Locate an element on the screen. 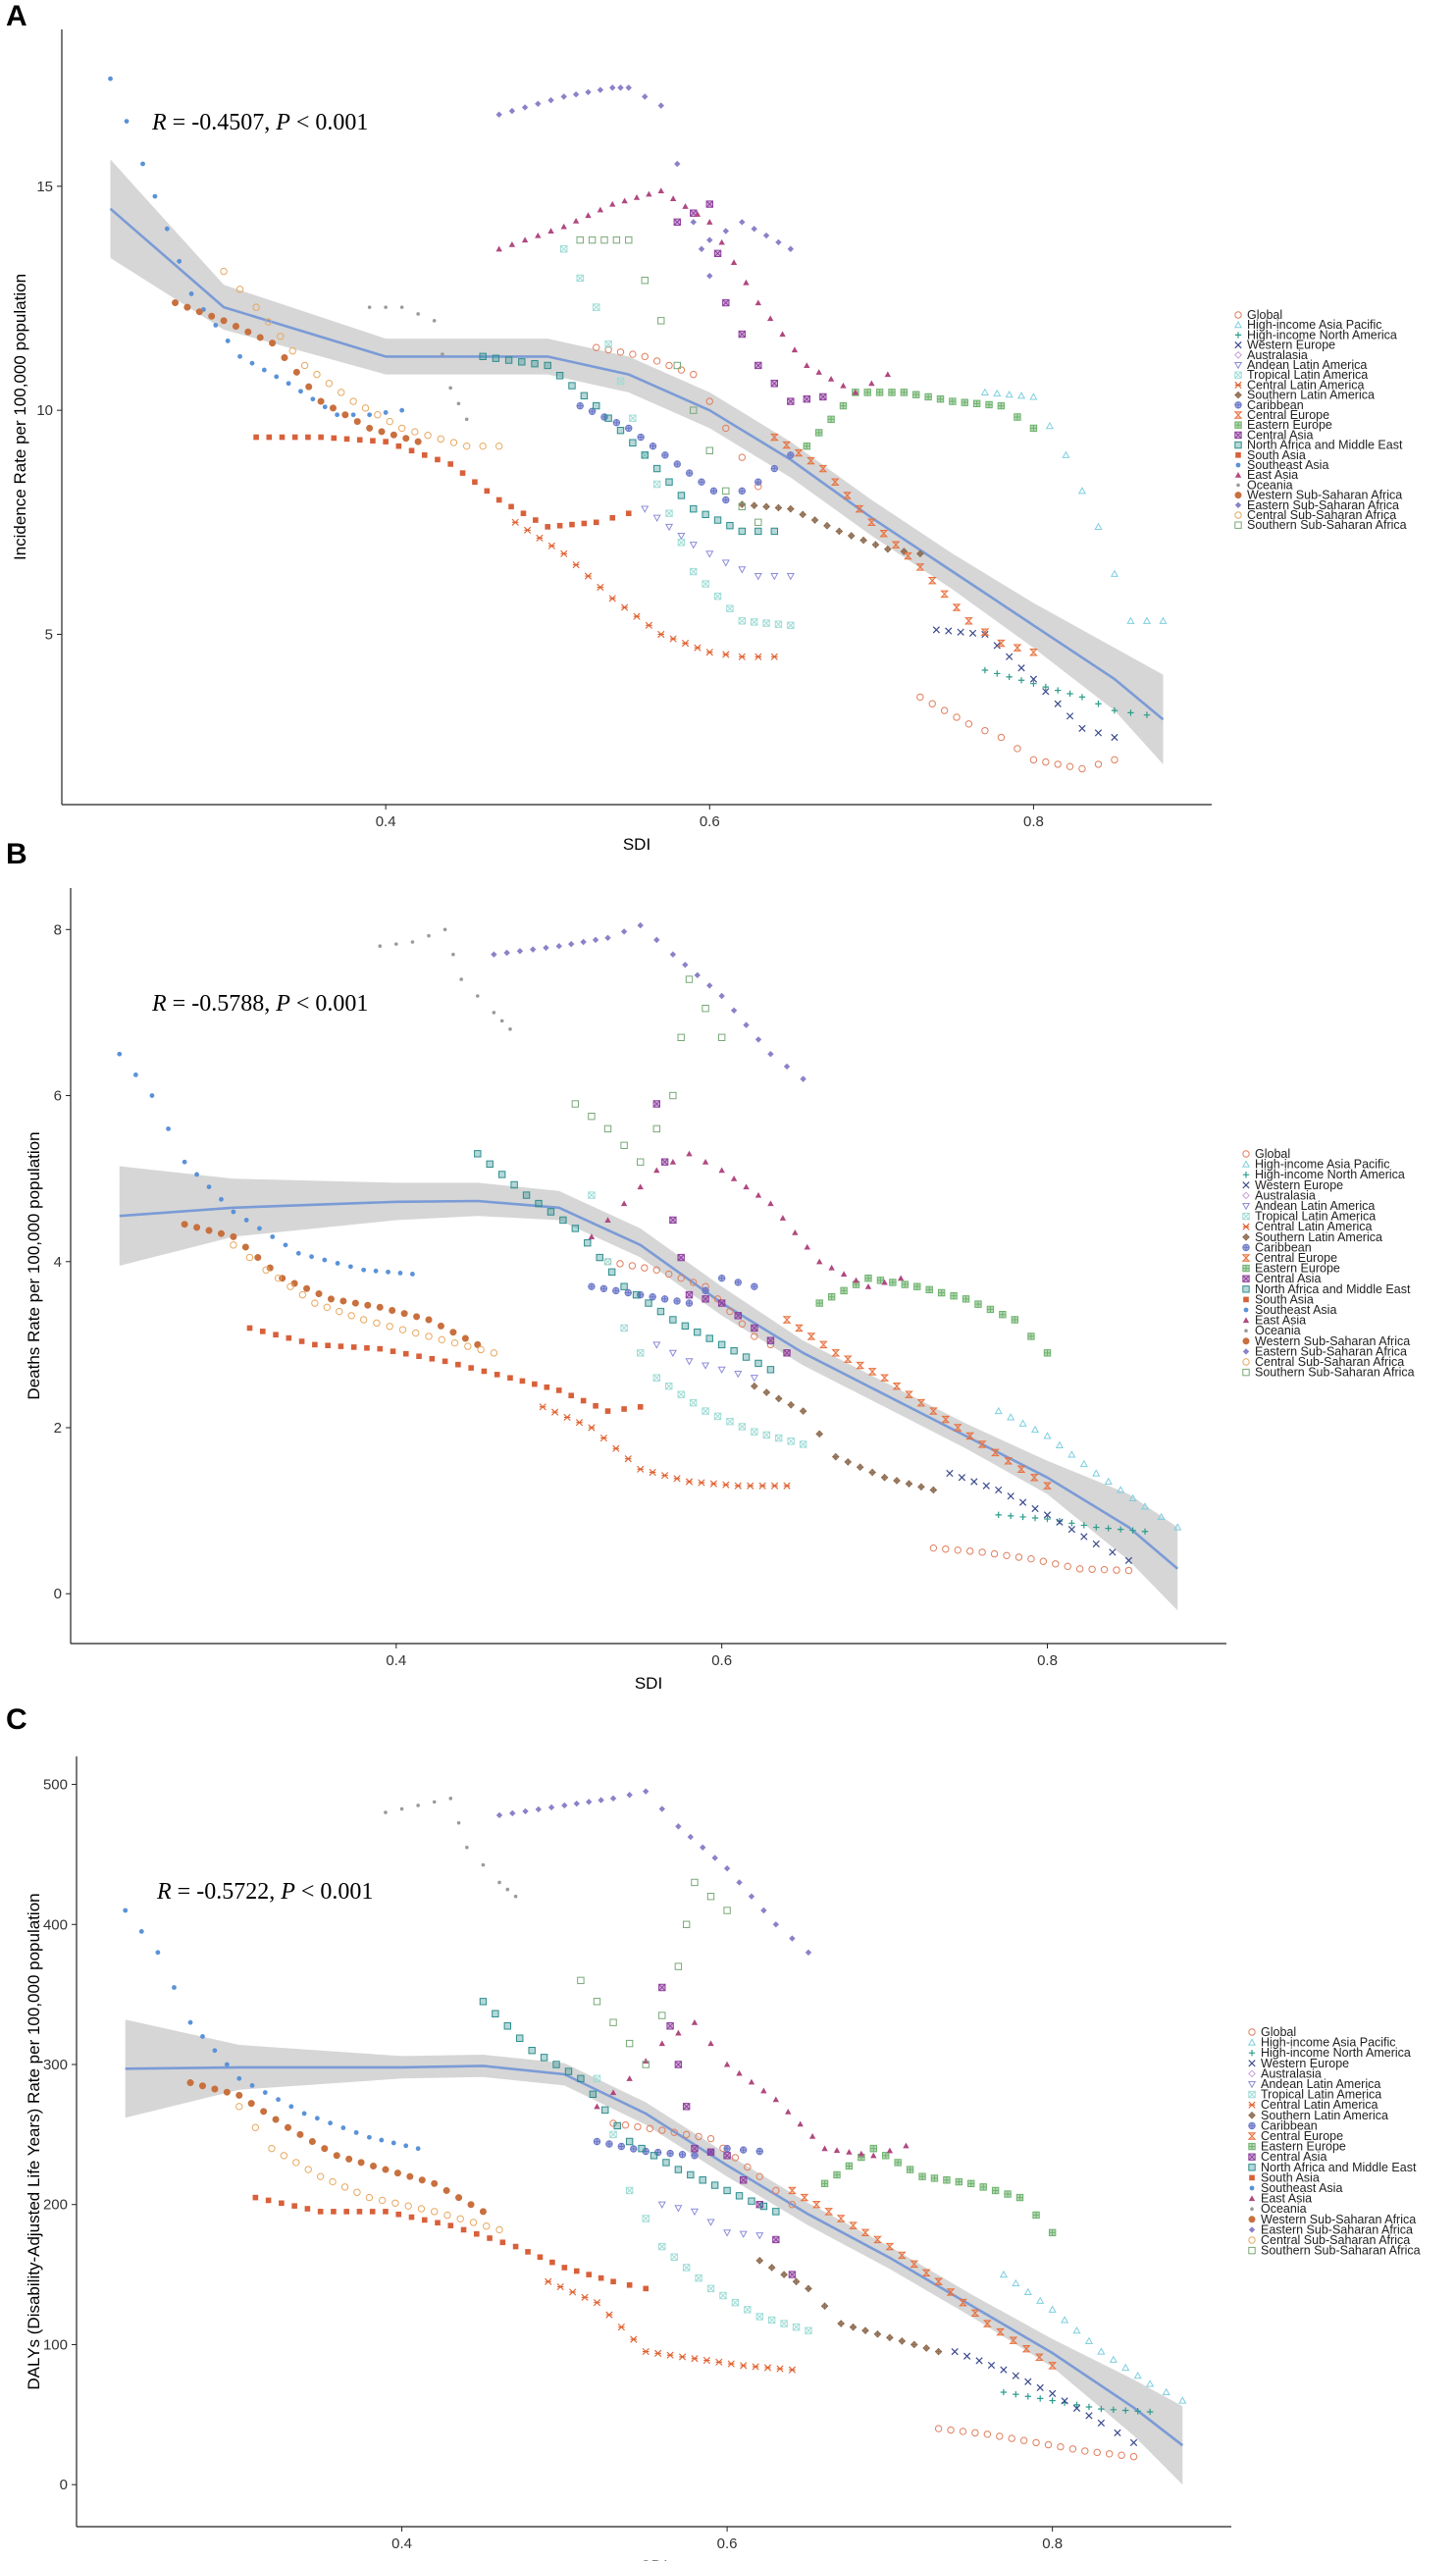  panel-c-y-tick-label: 0 is located at coordinates (64, 2485).